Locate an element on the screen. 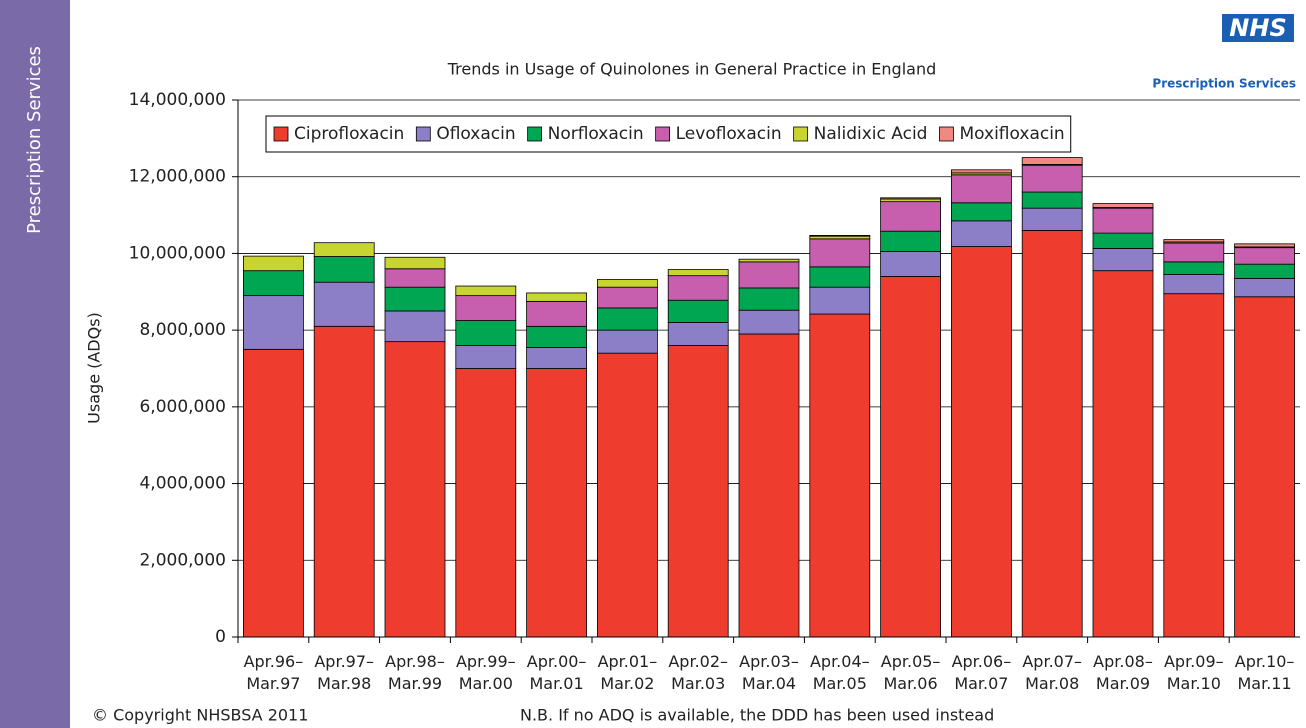 The height and width of the screenshot is (728, 1306). x-tick-label: Apr.99– Mar.00 is located at coordinates (486, 672).